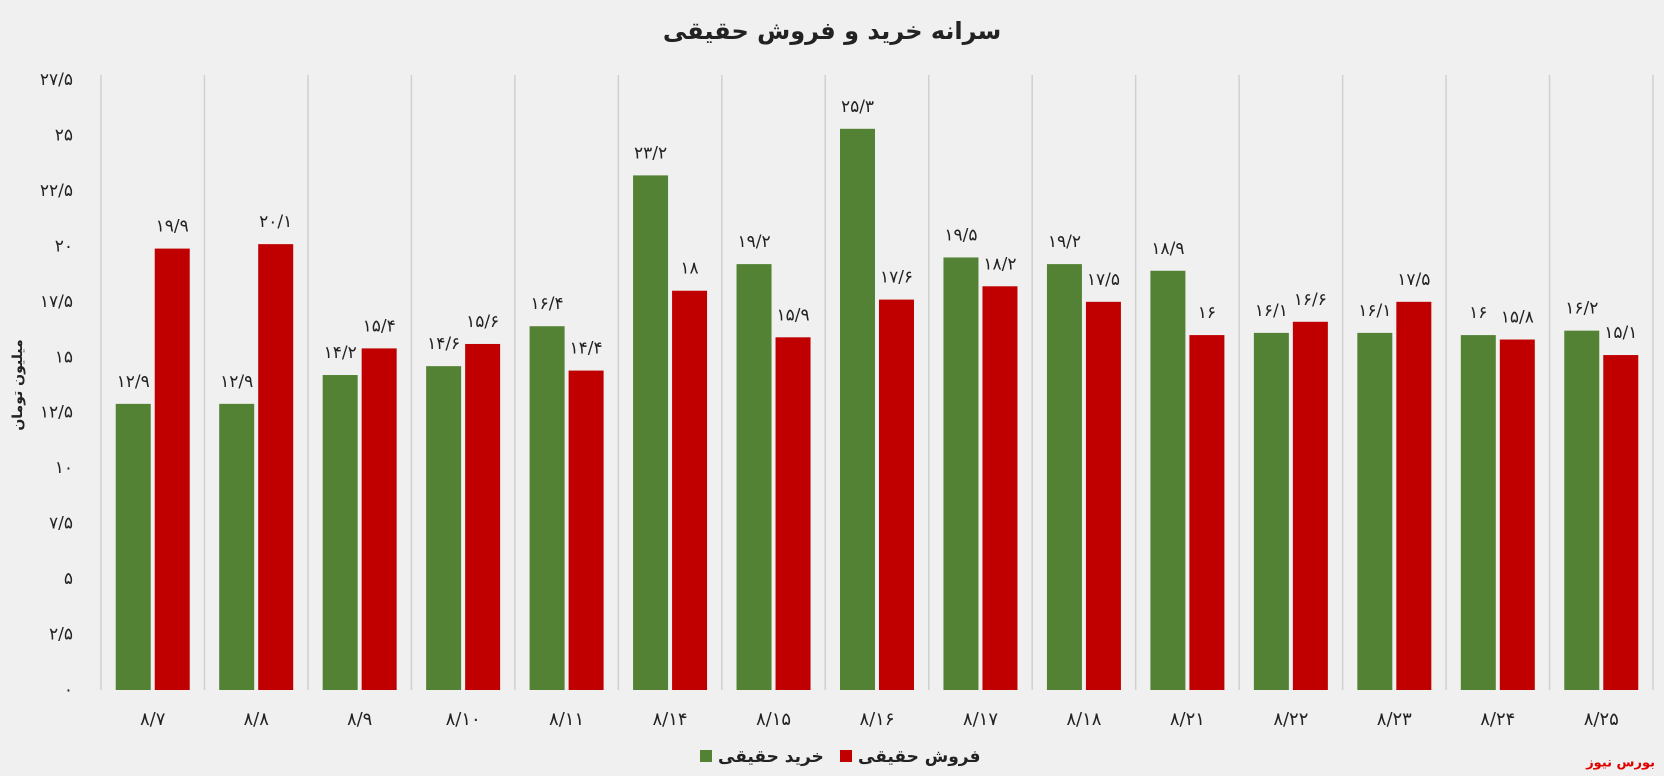  What do you see at coordinates (68, 579) in the screenshot?
I see `y-tick-label: ۵` at bounding box center [68, 579].